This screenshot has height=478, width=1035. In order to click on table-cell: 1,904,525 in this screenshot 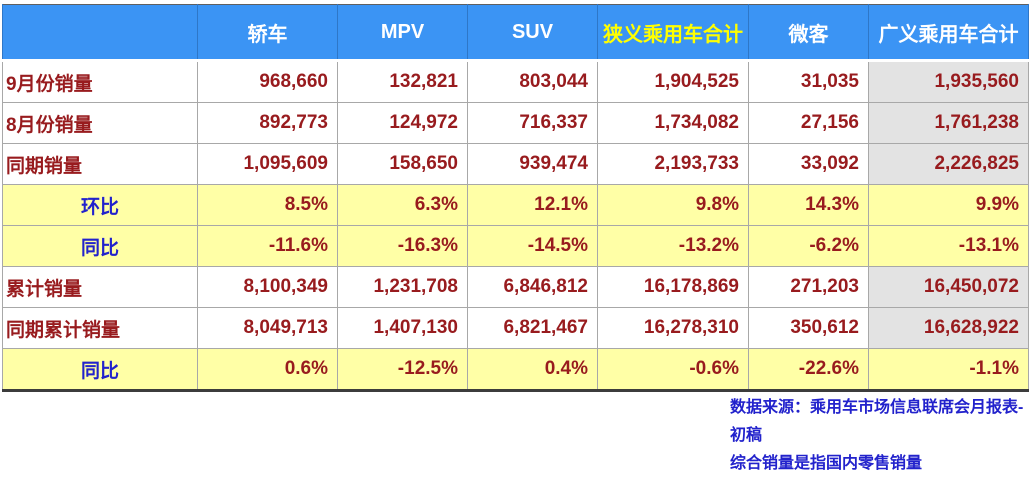, I will do `click(673, 81)`.